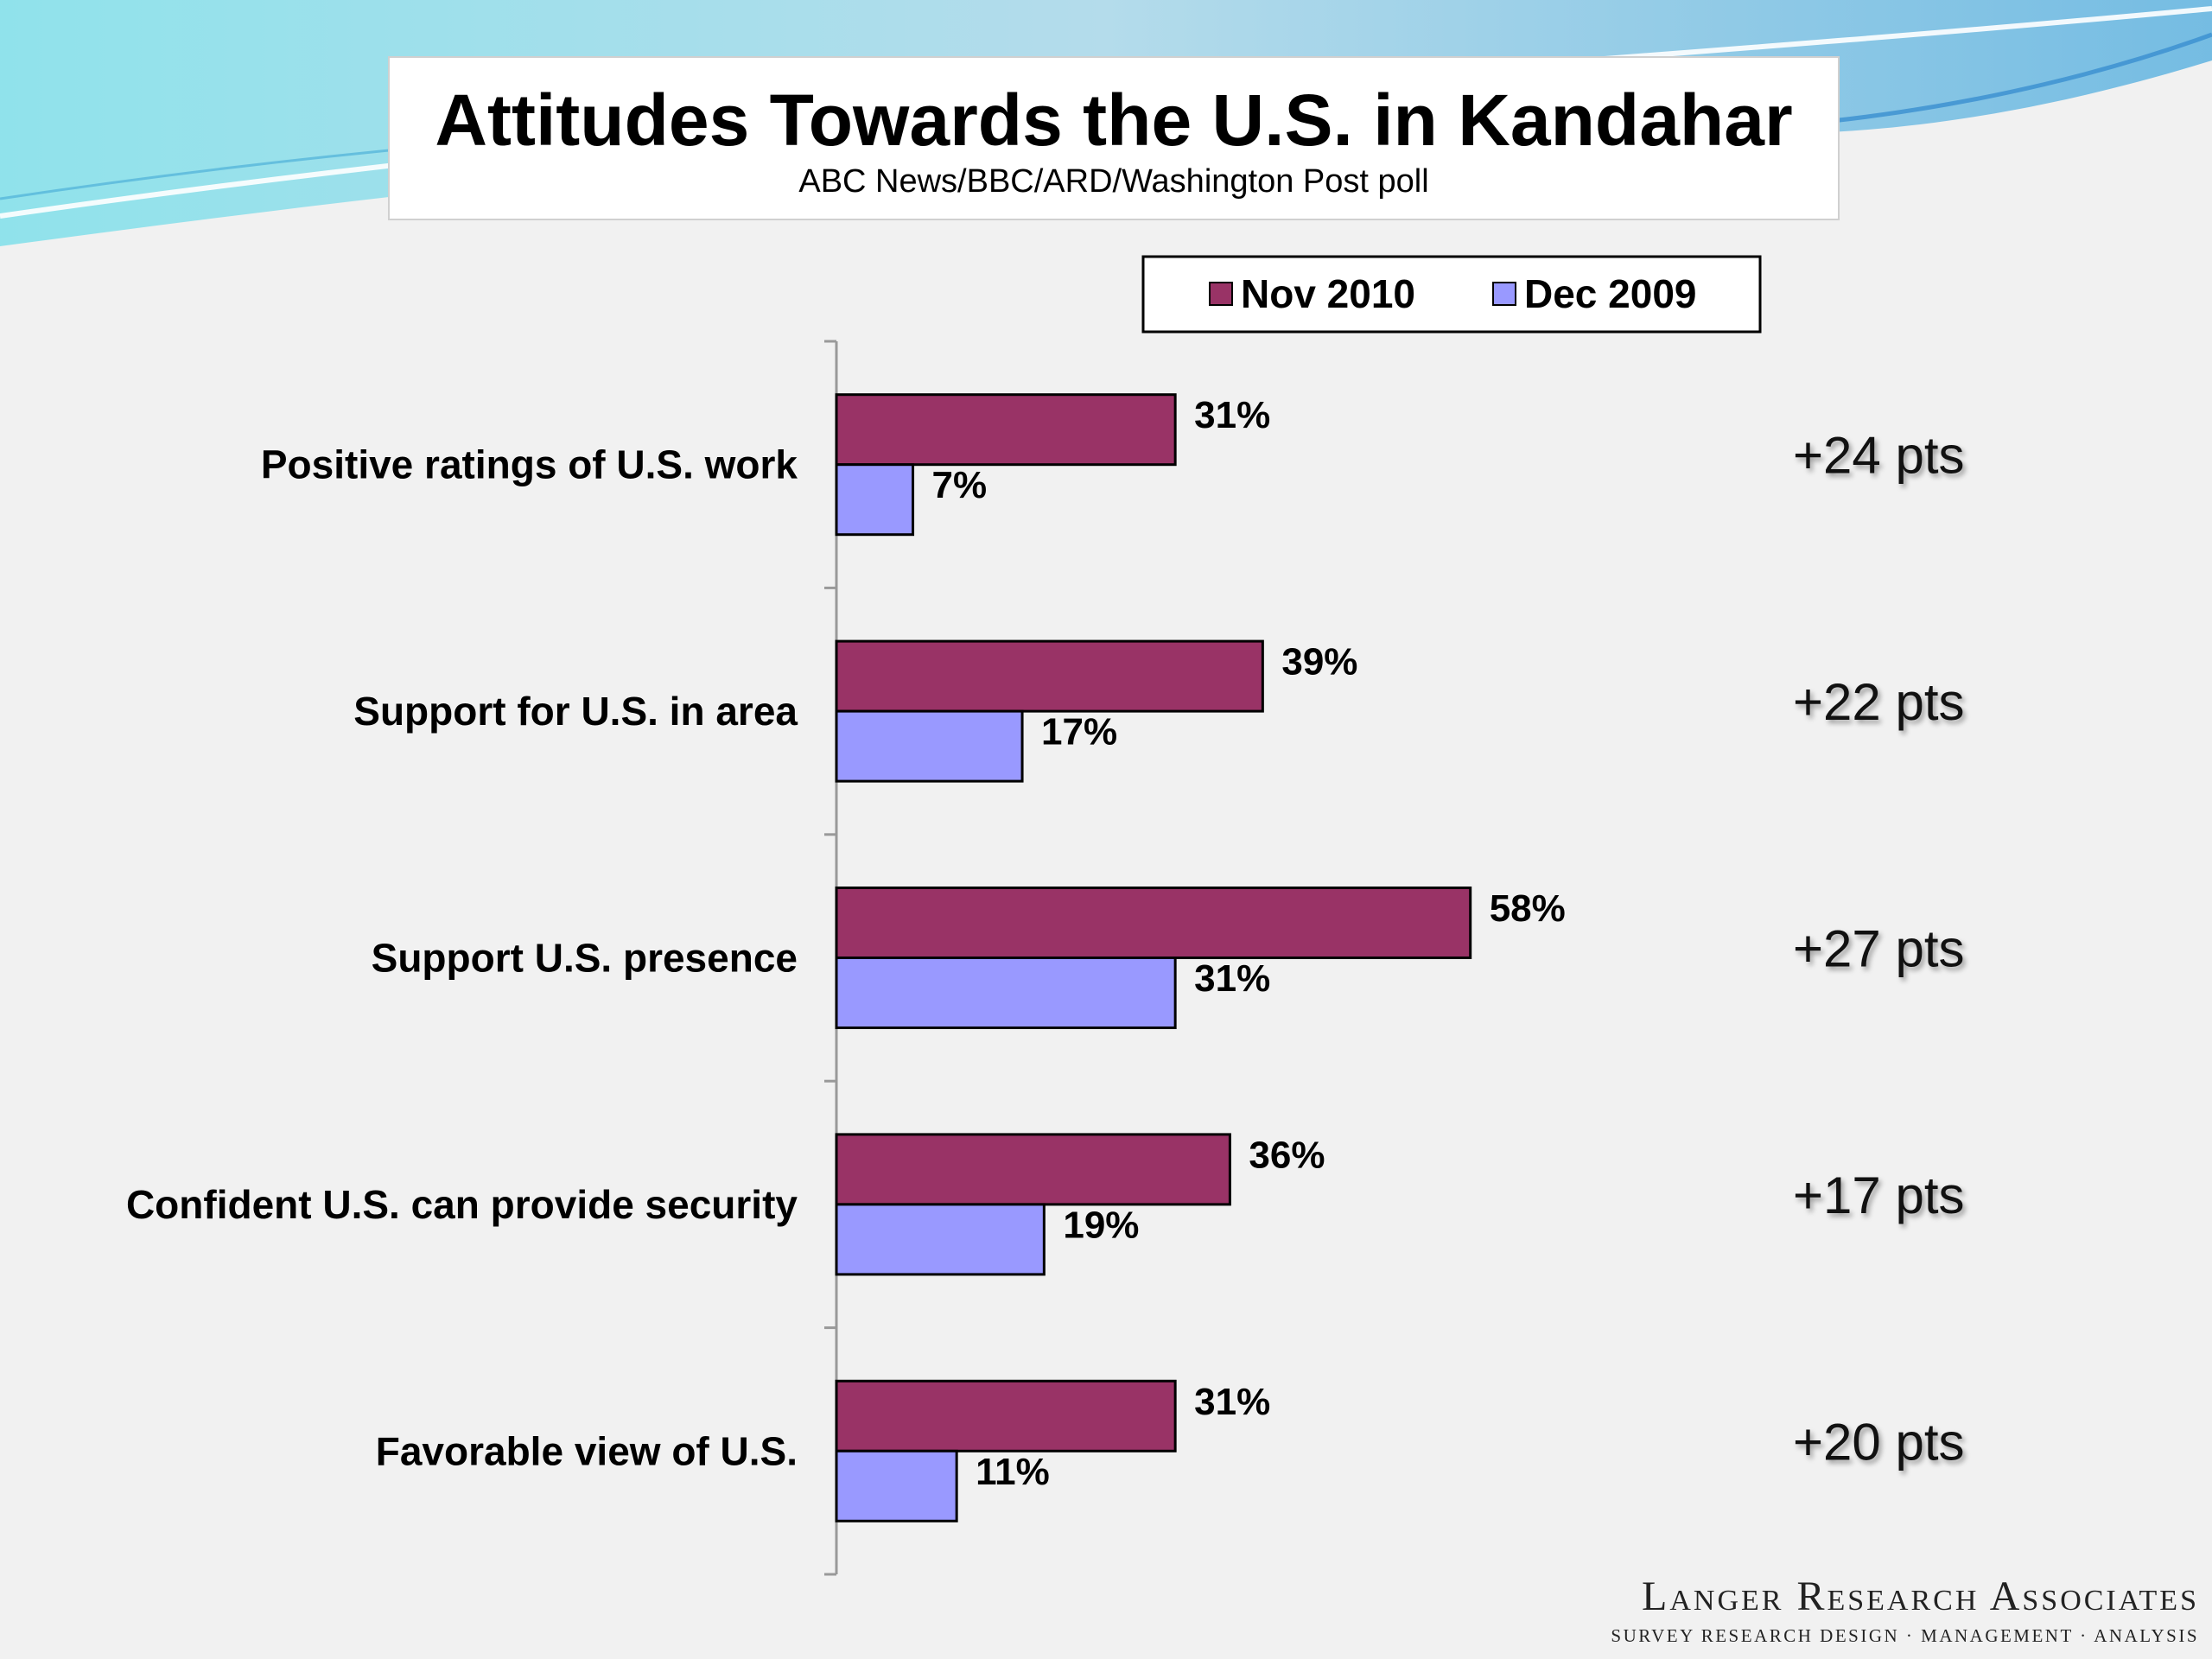 This screenshot has width=2212, height=1659. What do you see at coordinates (529, 464) in the screenshot?
I see `category-label: Positive ratings of U.S. work` at bounding box center [529, 464].